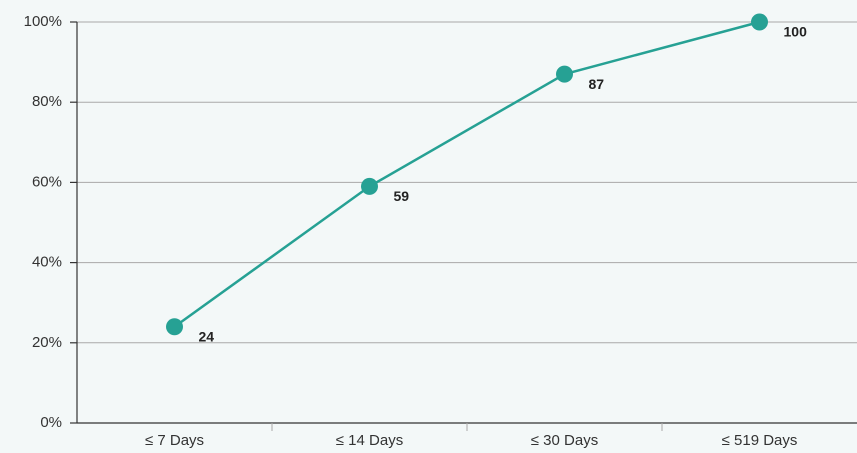  What do you see at coordinates (564, 440) in the screenshot?
I see `x-tick-label: ≤ 30 Days` at bounding box center [564, 440].